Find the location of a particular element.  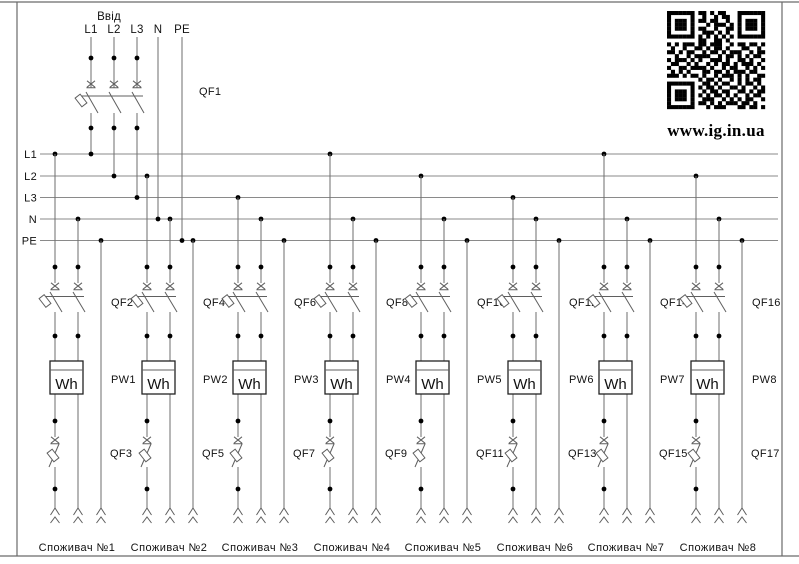

input-terminal-label-l2: L2 is located at coordinates (113, 30).